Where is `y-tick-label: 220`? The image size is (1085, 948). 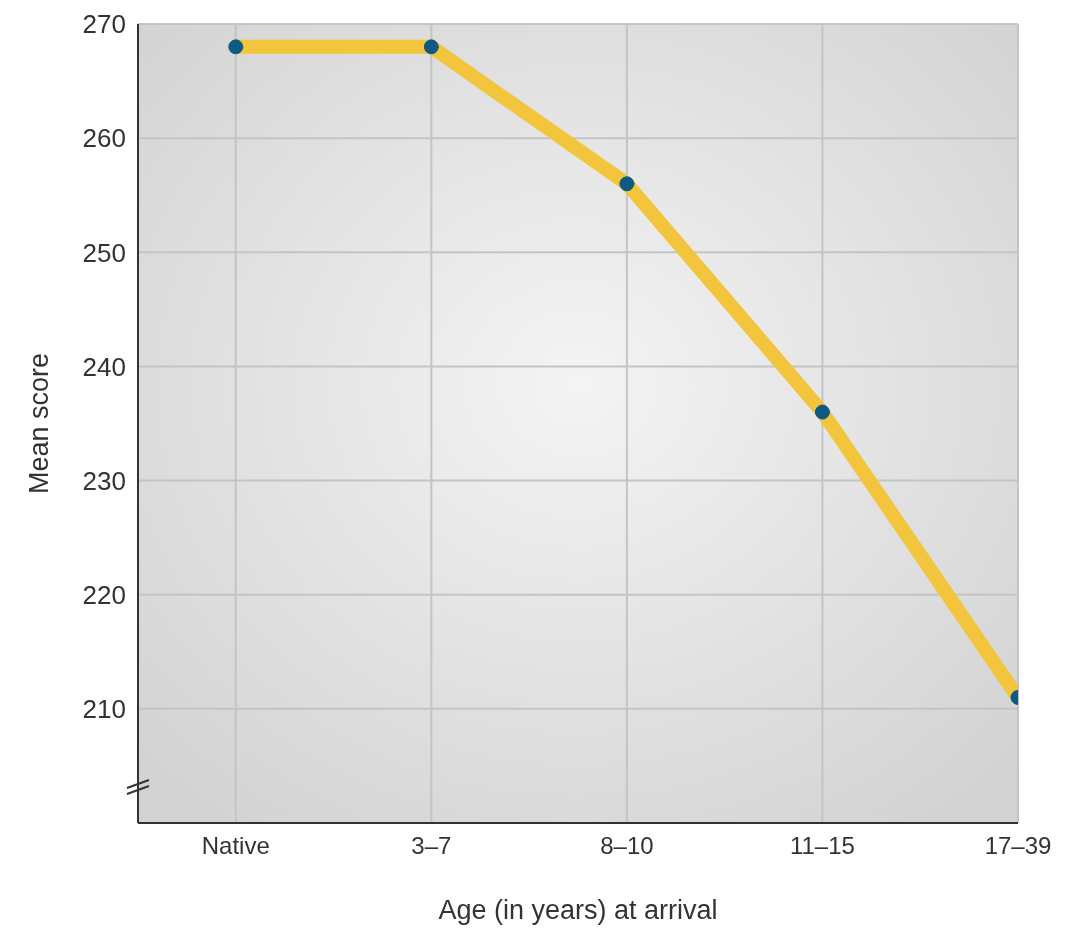
y-tick-label: 220 is located at coordinates (104, 594).